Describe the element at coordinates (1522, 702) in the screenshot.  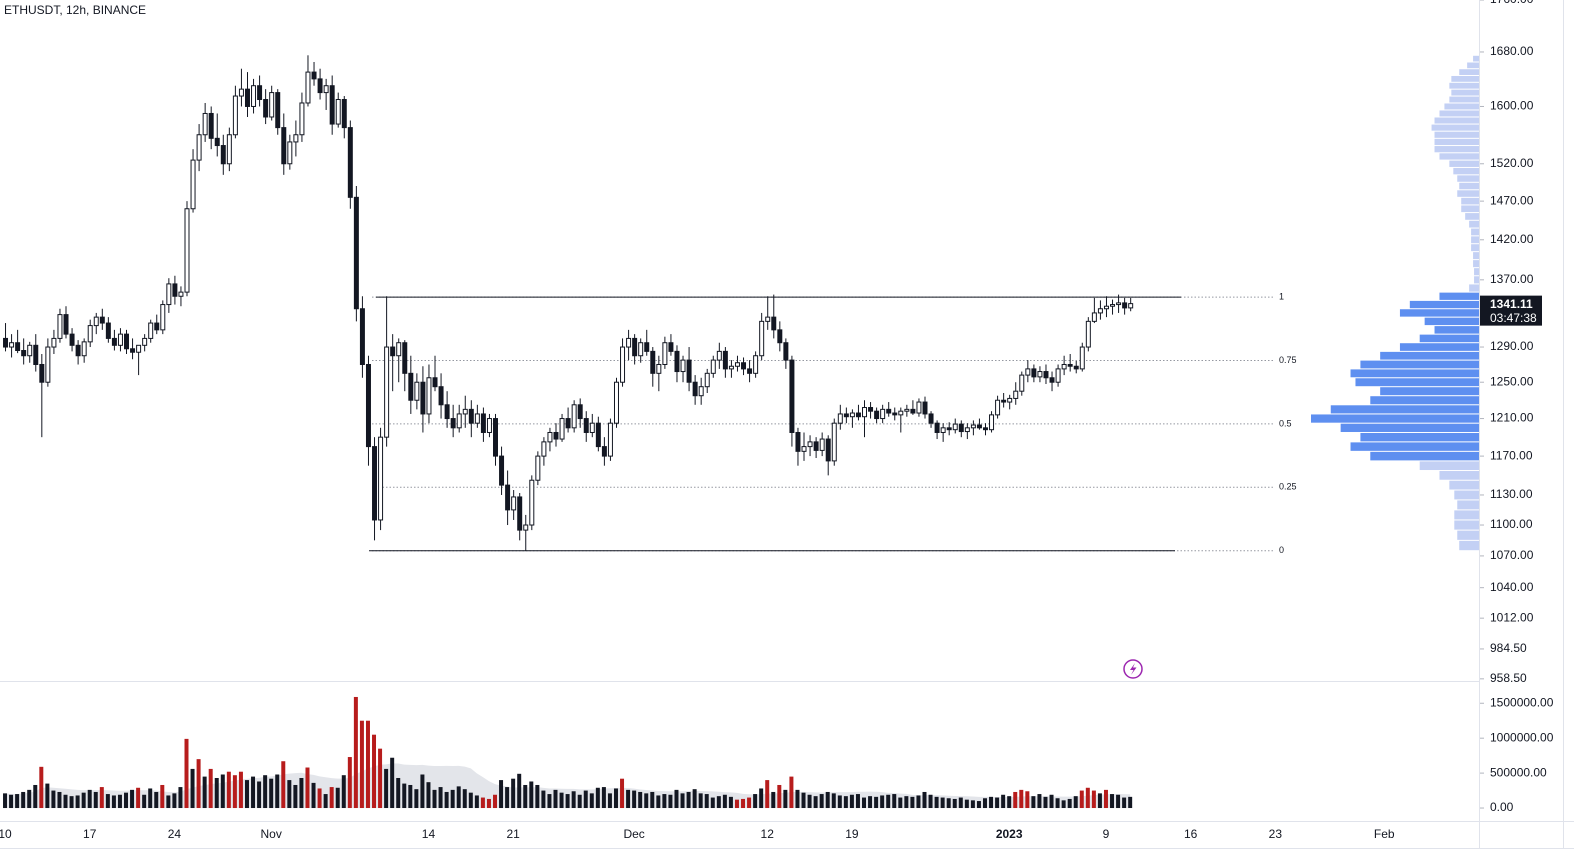
I see `volume-y-tick-label: 1500000.00` at that location.